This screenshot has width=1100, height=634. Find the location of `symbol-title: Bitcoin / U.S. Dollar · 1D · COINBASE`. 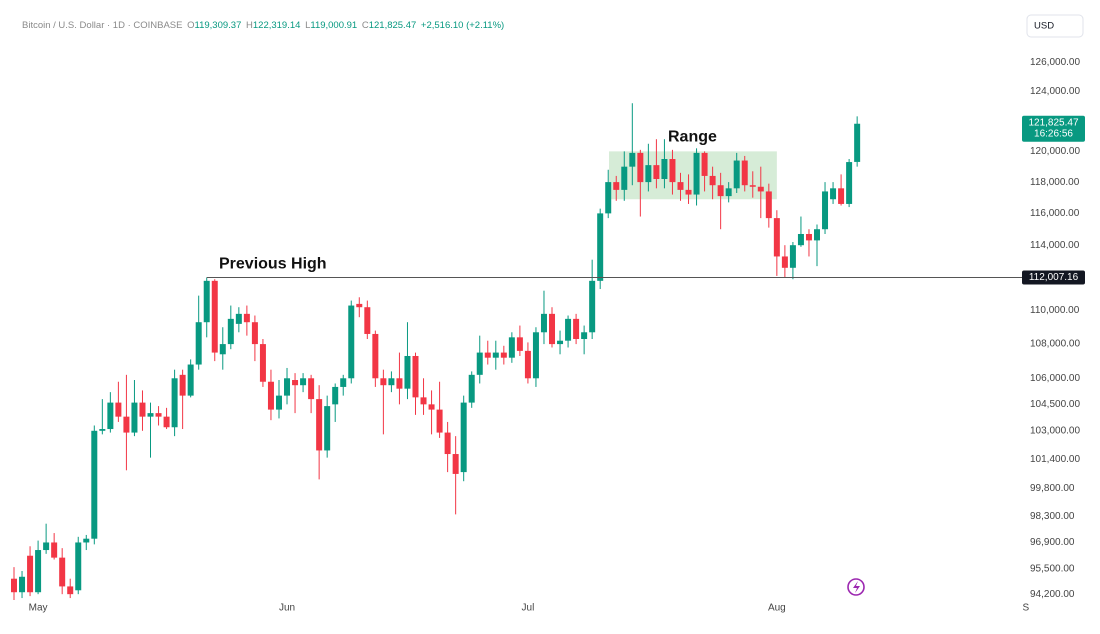

symbol-title: Bitcoin / U.S. Dollar · 1D · COINBASE is located at coordinates (102, 25).